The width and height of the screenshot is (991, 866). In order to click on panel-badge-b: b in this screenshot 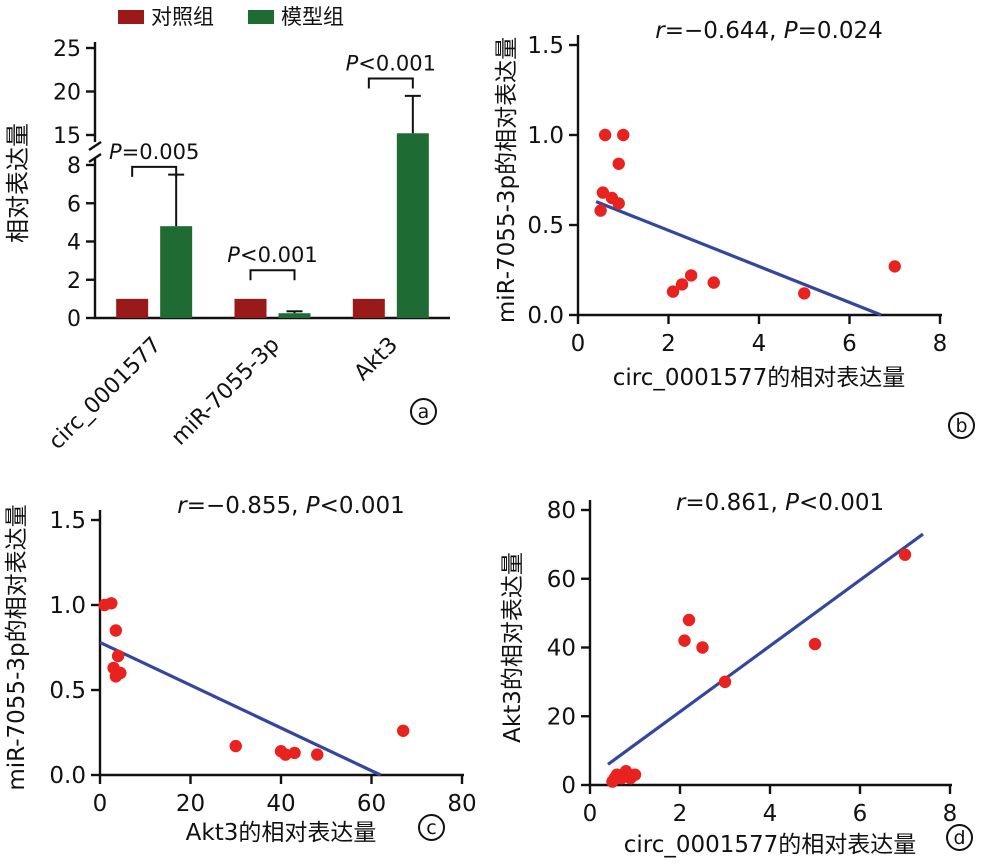, I will do `click(961, 425)`.